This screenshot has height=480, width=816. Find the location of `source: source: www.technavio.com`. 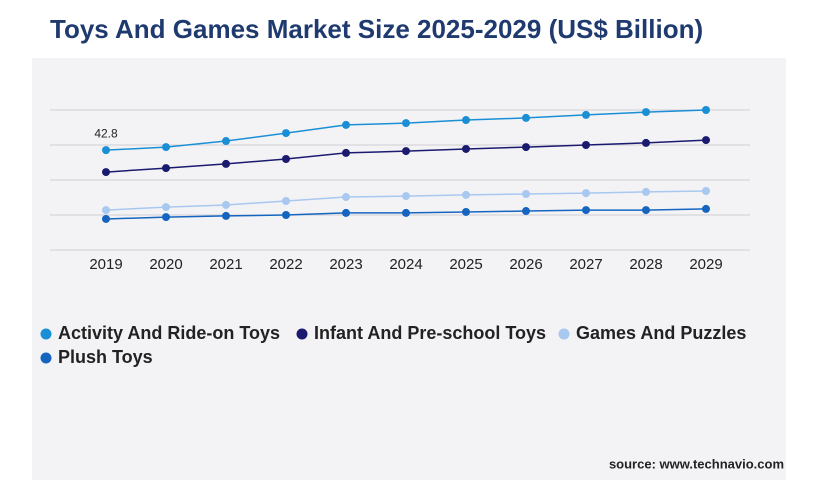

source: source: www.technavio.com is located at coordinates (696, 463).